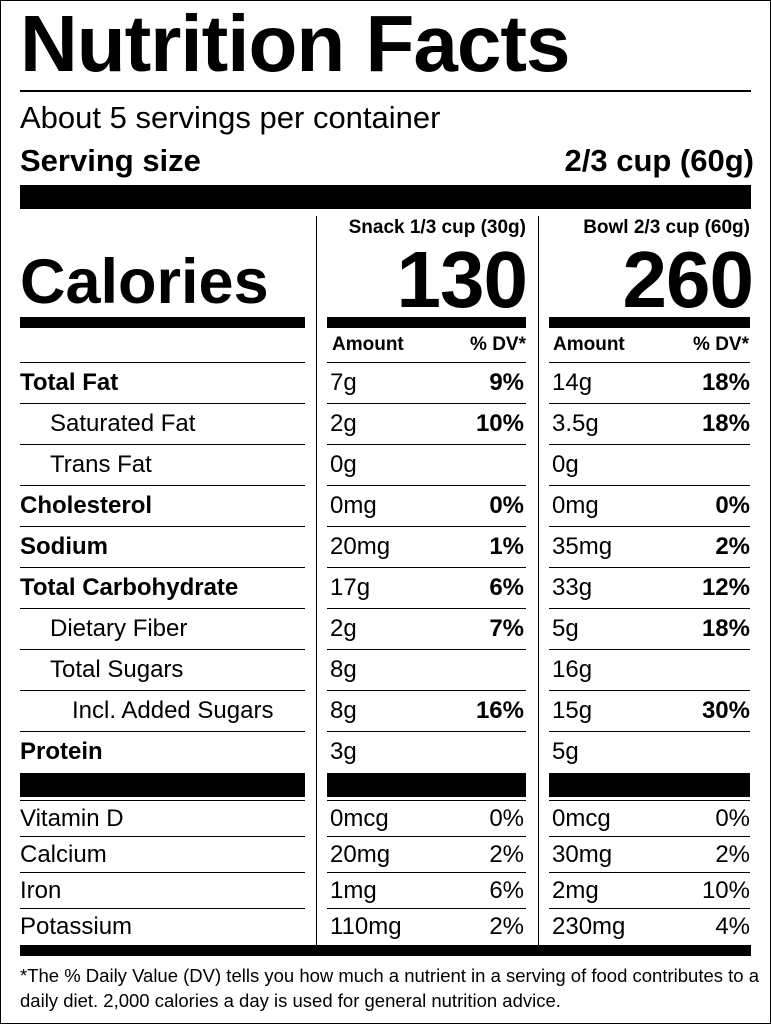 This screenshot has height=1024, width=771. Describe the element at coordinates (162, 818) in the screenshot. I see `nutrient-row-label: Vitamin D` at that location.